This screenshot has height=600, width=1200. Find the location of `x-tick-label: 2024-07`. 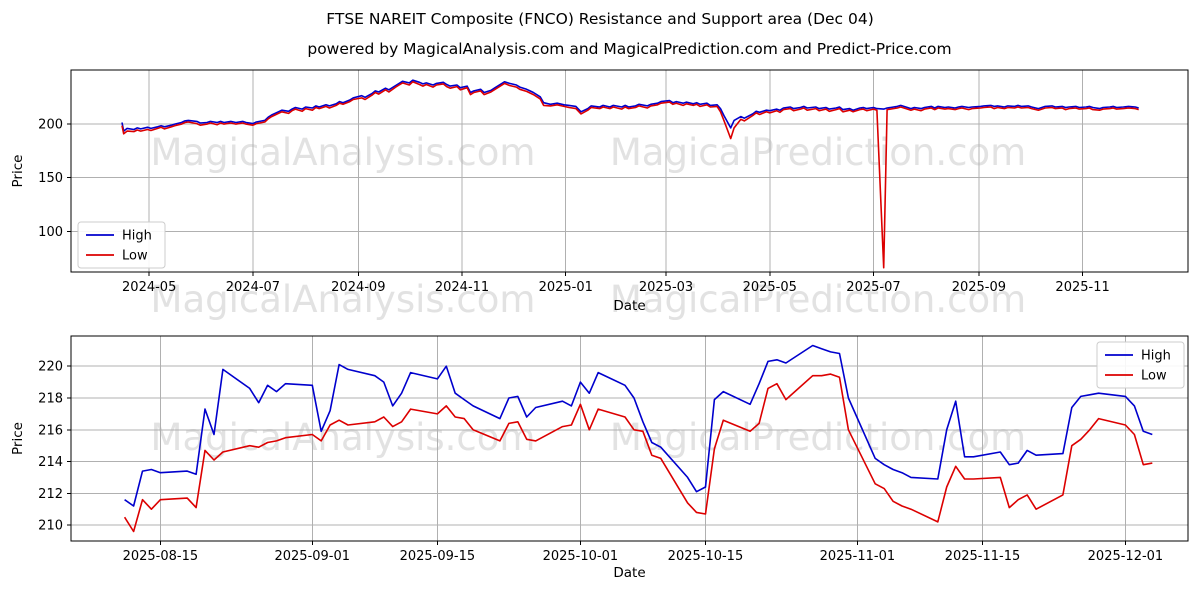

x-tick-label: 2024-07 is located at coordinates (253, 287).